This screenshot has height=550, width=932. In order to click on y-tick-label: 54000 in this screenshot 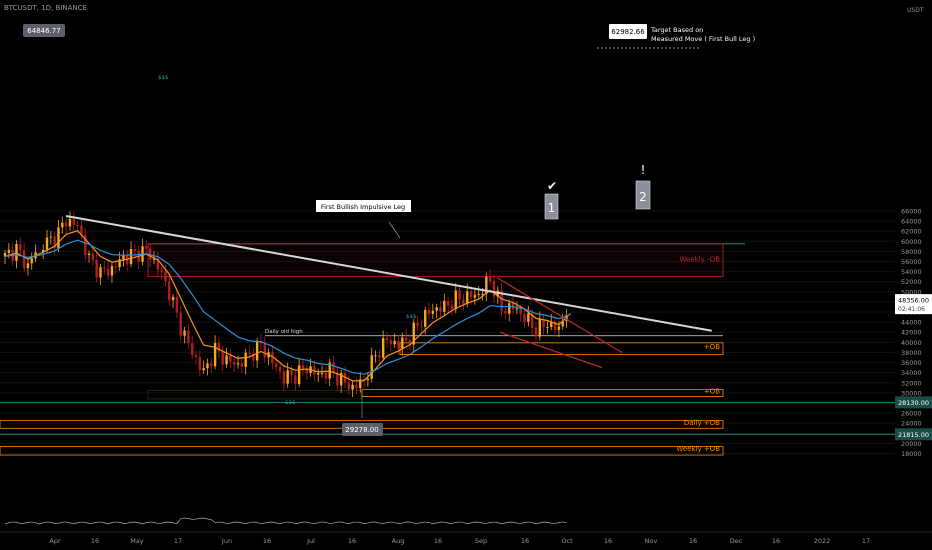, I will do `click(911, 272)`.